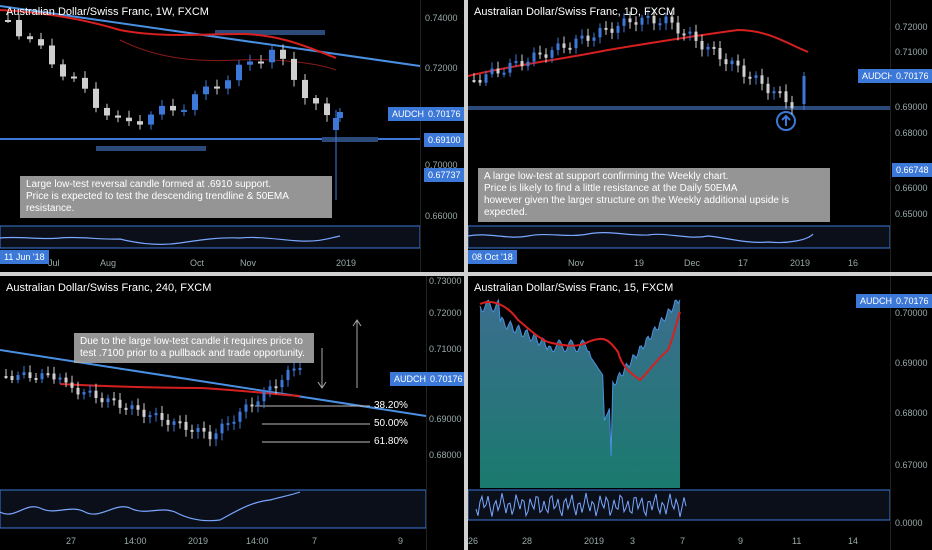 The width and height of the screenshot is (932, 550). Describe the element at coordinates (444, 140) in the screenshot. I see `support-price-badge: 0.69100` at that location.